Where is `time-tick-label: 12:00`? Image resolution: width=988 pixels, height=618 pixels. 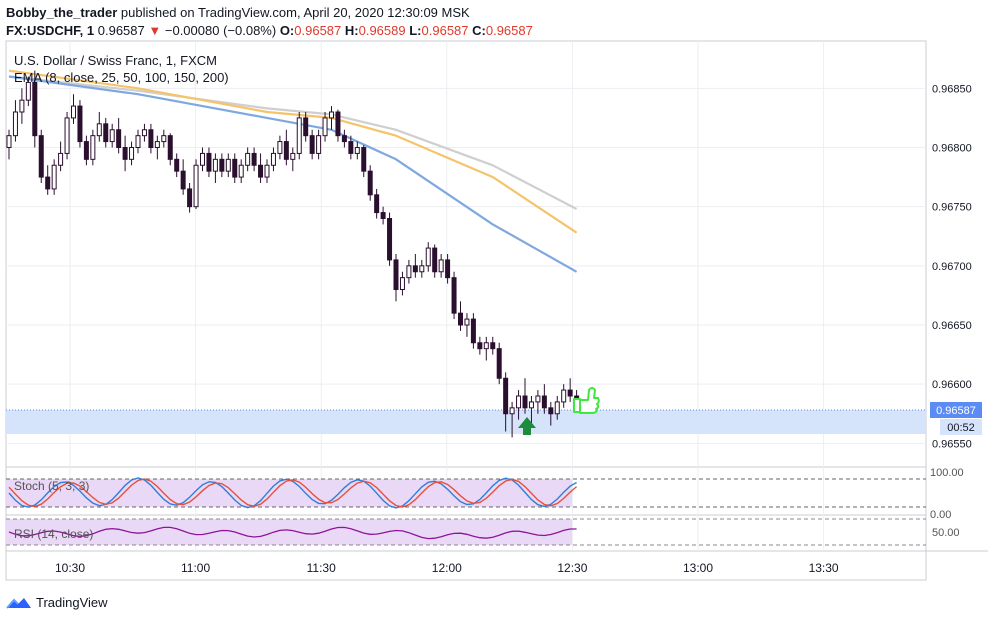
time-tick-label: 12:00 is located at coordinates (447, 568).